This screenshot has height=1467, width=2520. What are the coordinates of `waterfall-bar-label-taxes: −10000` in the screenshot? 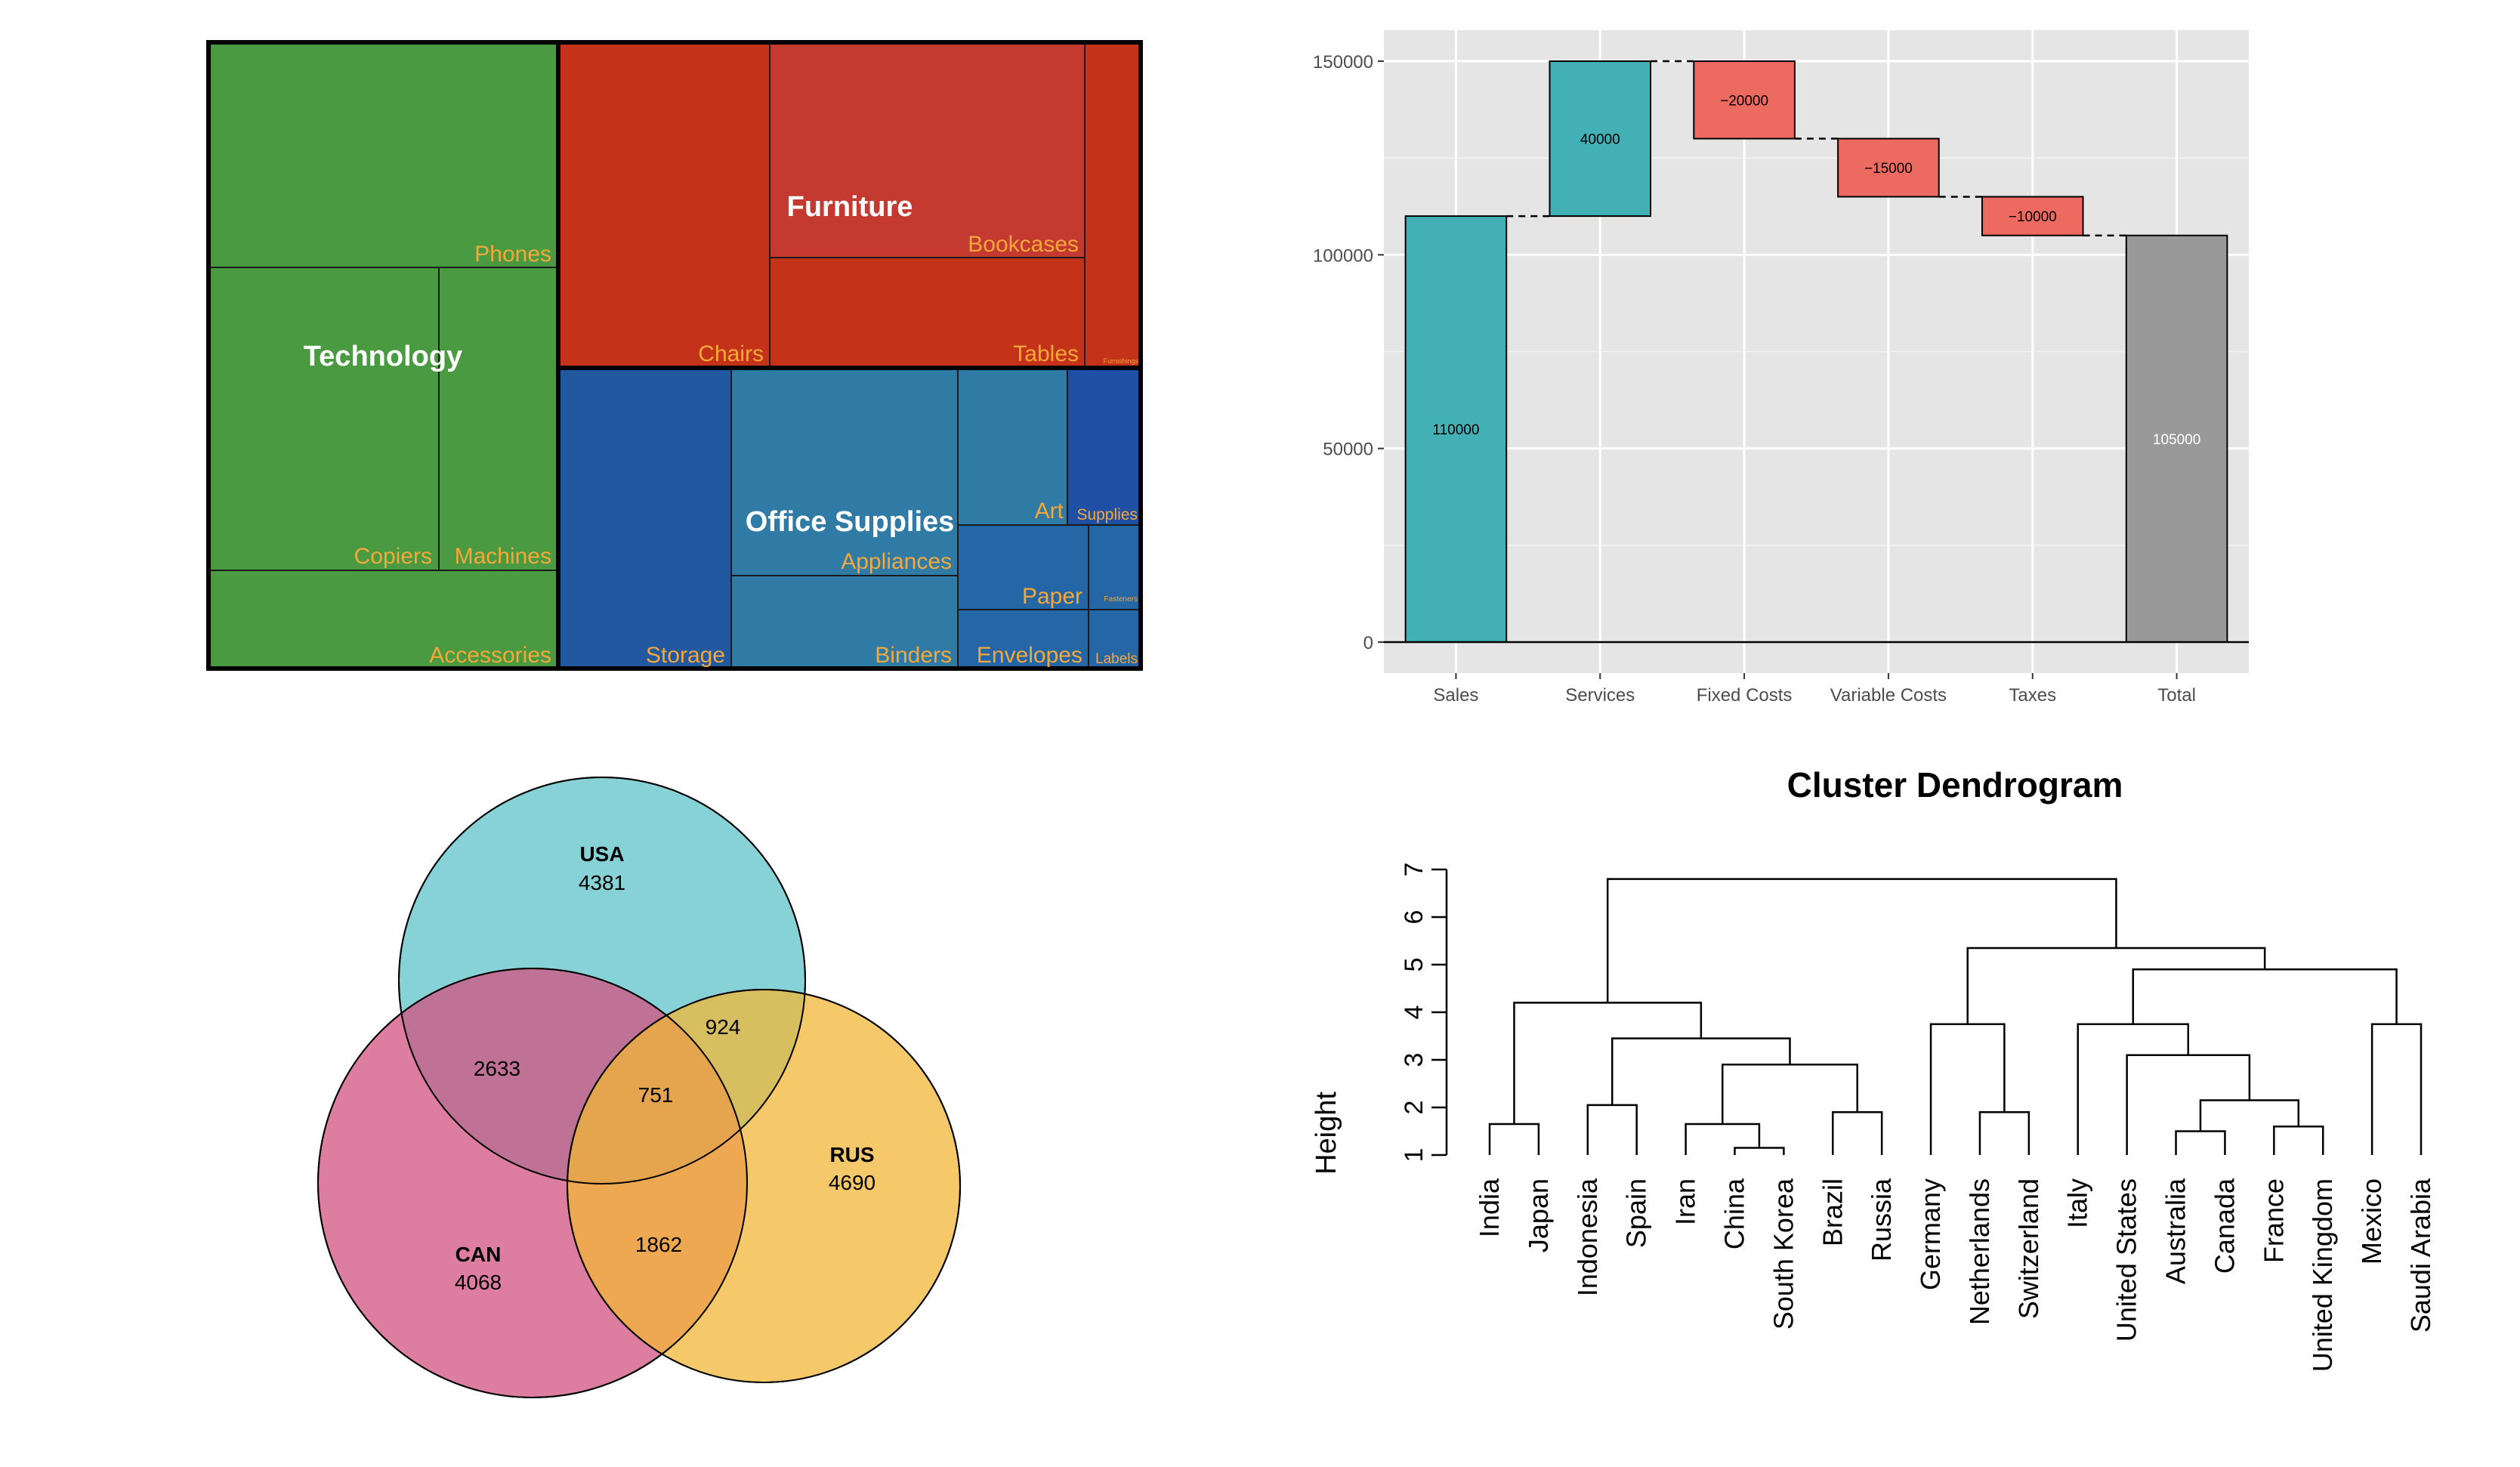 It's located at (2033, 217).